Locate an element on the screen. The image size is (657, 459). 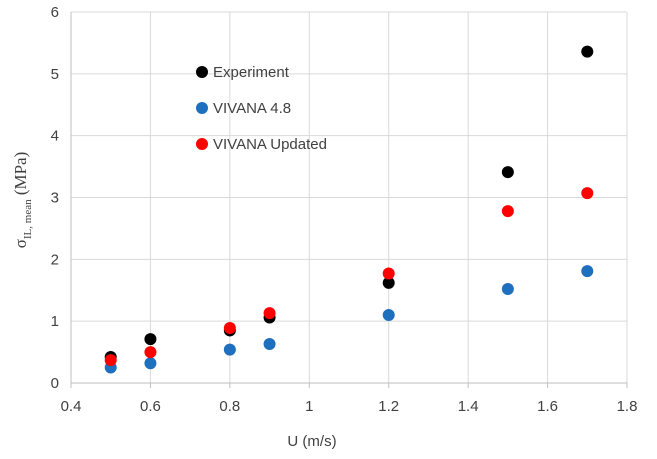
y-tick-label: 1 is located at coordinates (55, 321).